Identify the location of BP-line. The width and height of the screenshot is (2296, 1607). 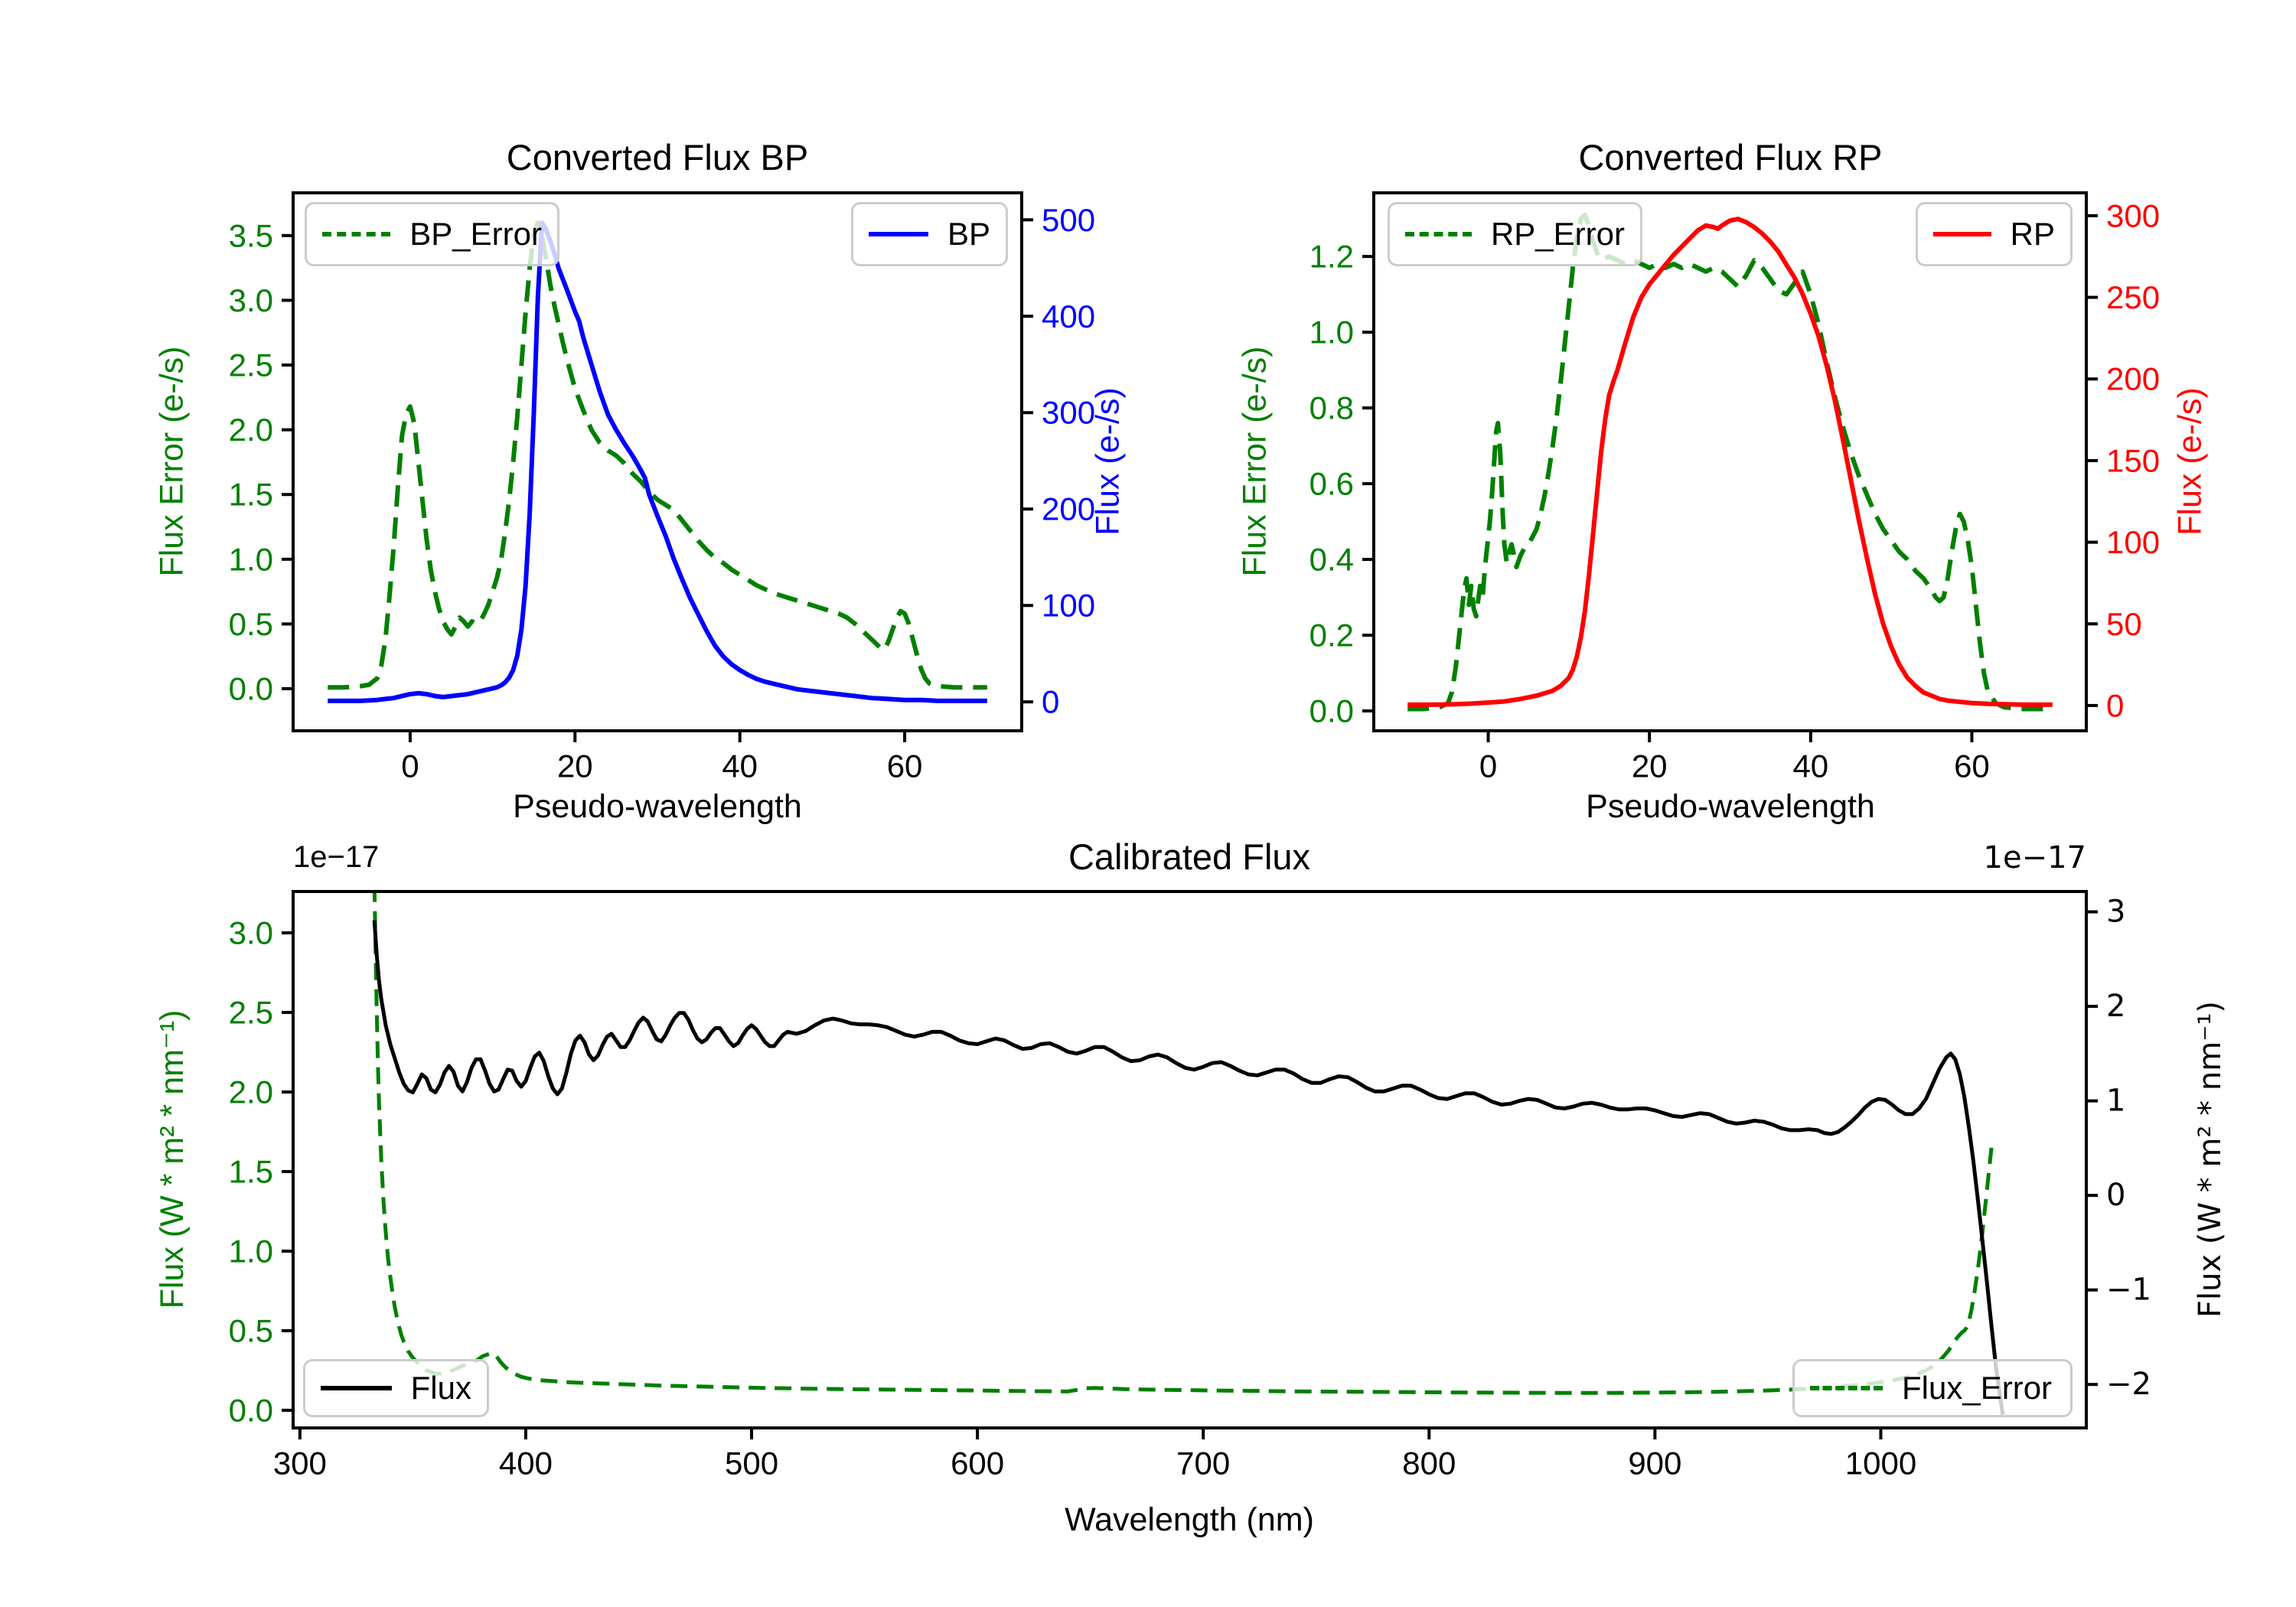
(657, 461).